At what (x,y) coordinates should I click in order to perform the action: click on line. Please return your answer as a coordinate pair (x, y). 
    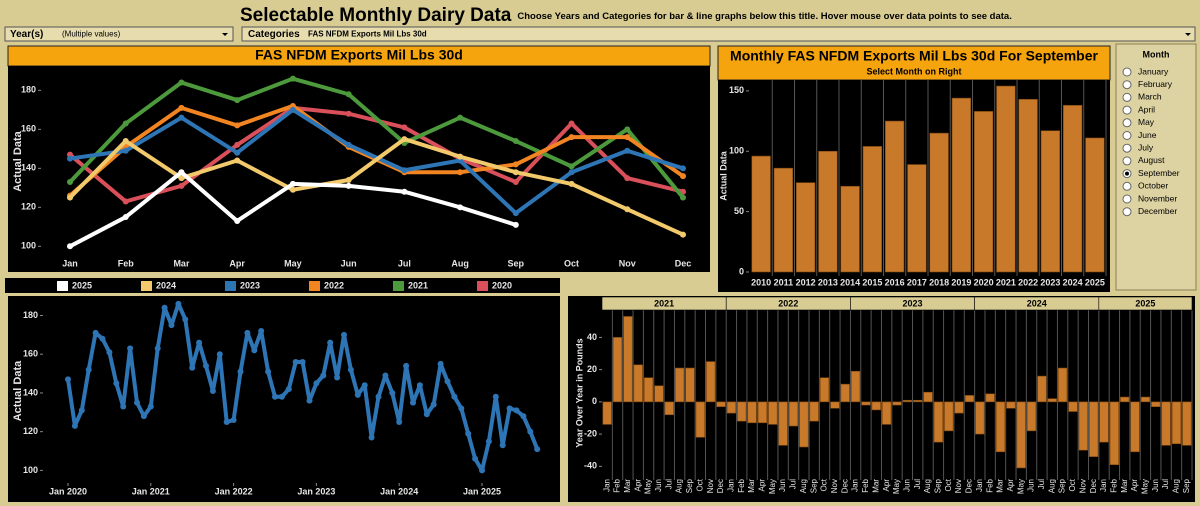
    Looking at the image, I should click on (376, 137).